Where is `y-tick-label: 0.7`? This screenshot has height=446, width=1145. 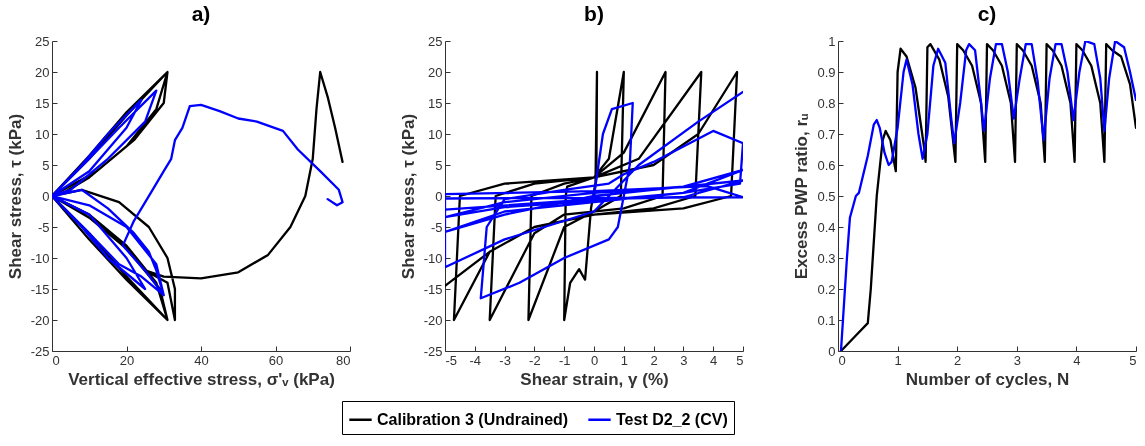
y-tick-label: 0.7 is located at coordinates (826, 134).